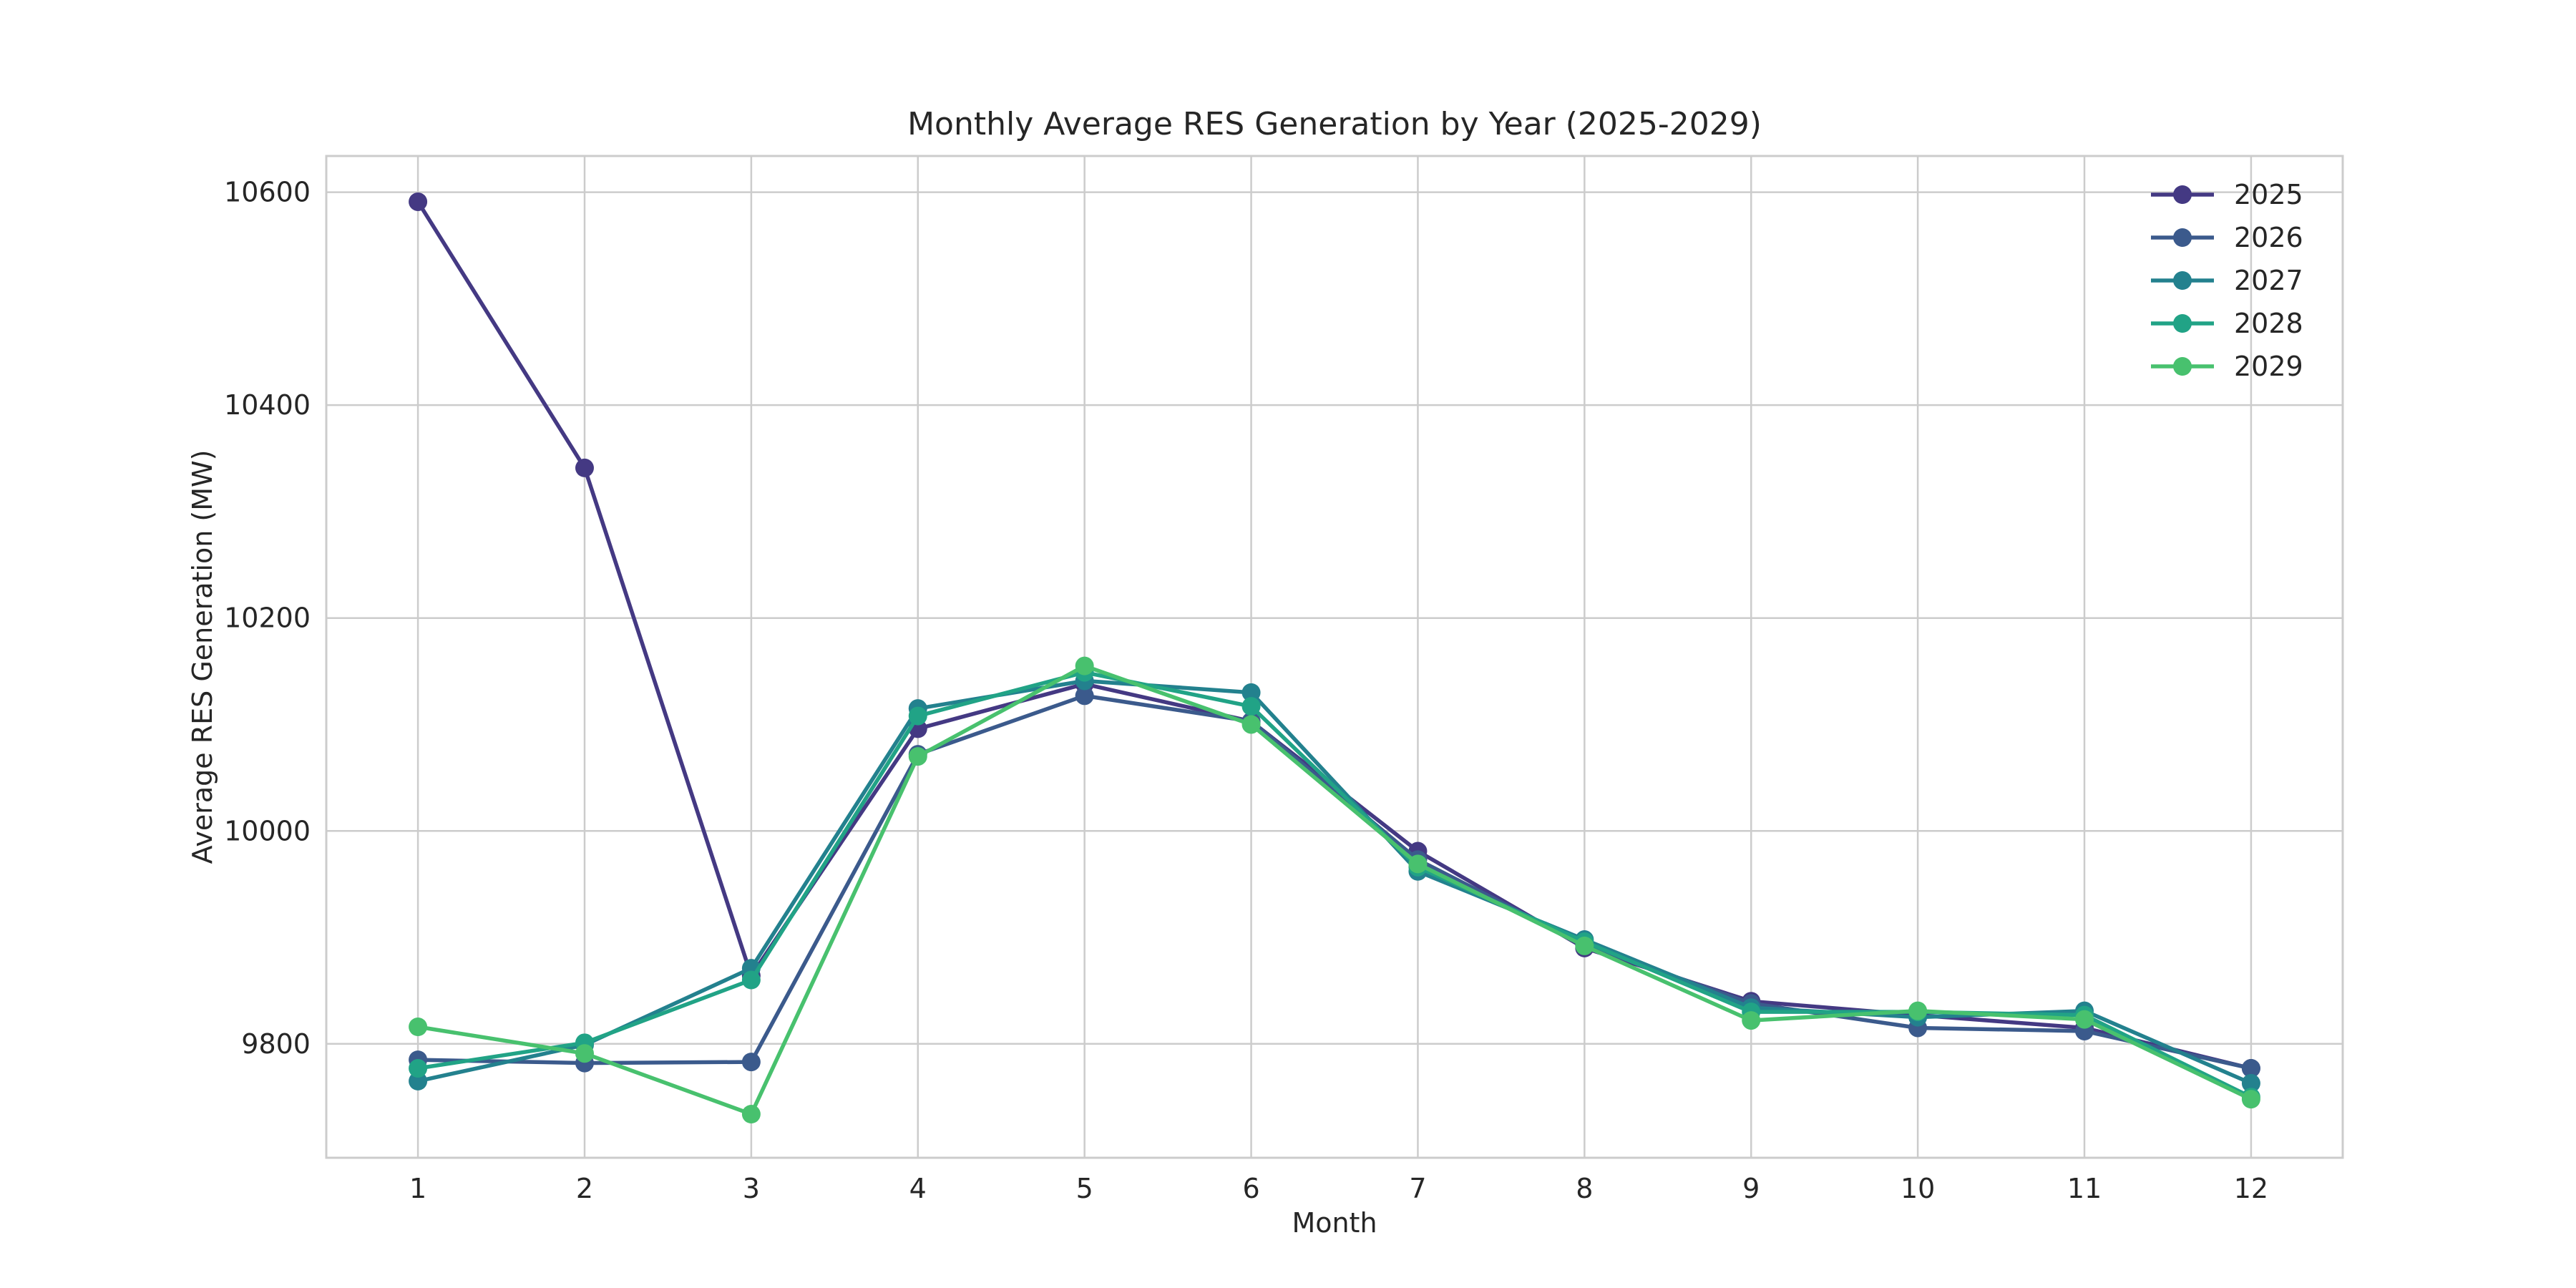  I want to click on x-axis-ticks: 1 2 3 4 5 6 7 8 9 10 11 12, so click(1338, 1188).